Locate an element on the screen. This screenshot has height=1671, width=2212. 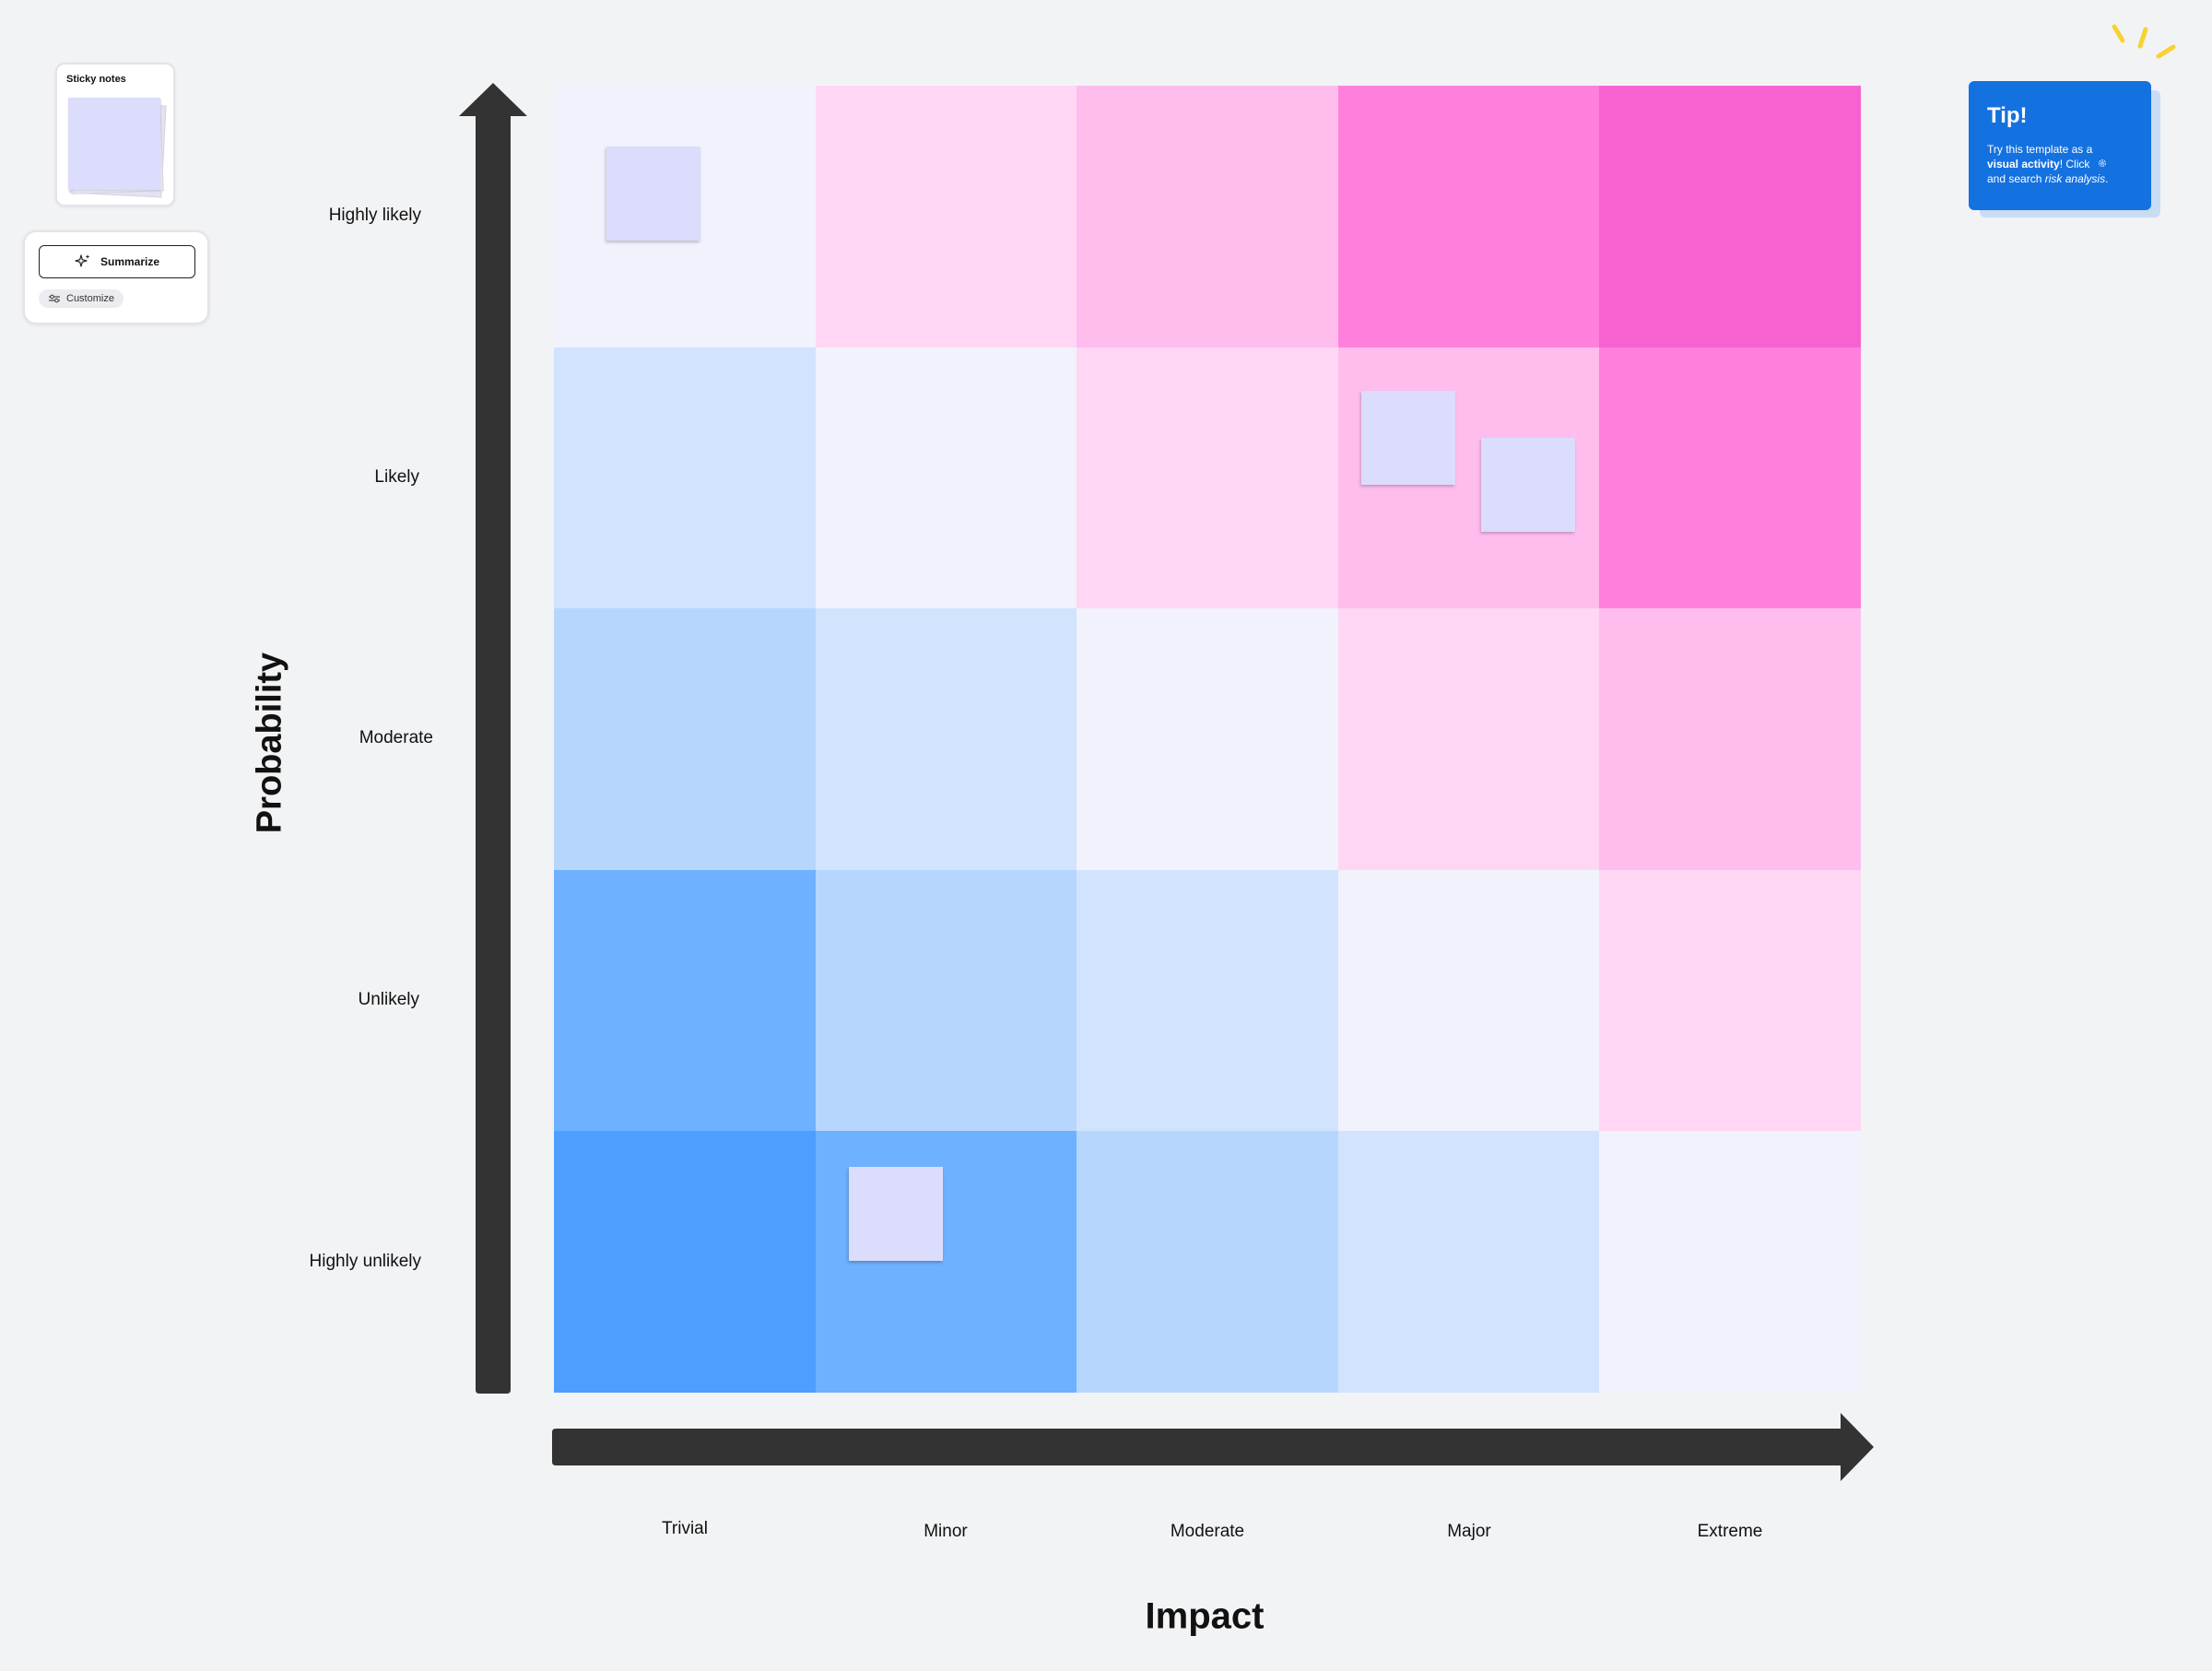
summarize-button: Summarize is located at coordinates (117, 261).